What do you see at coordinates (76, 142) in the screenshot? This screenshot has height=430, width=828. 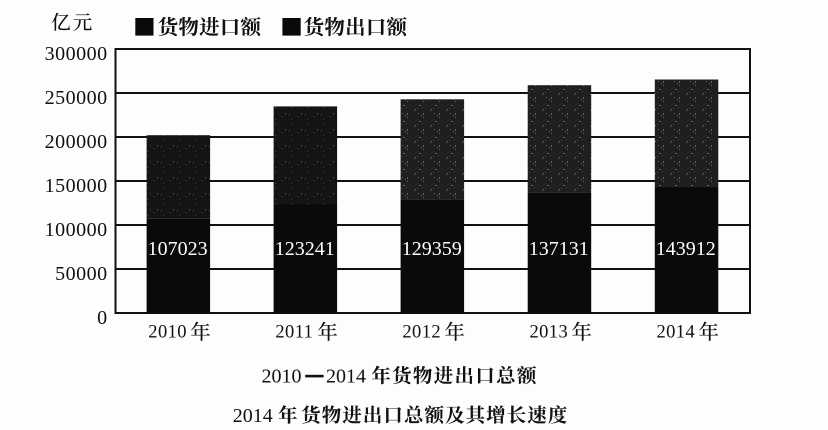 I see `svg-text: 200000` at bounding box center [76, 142].